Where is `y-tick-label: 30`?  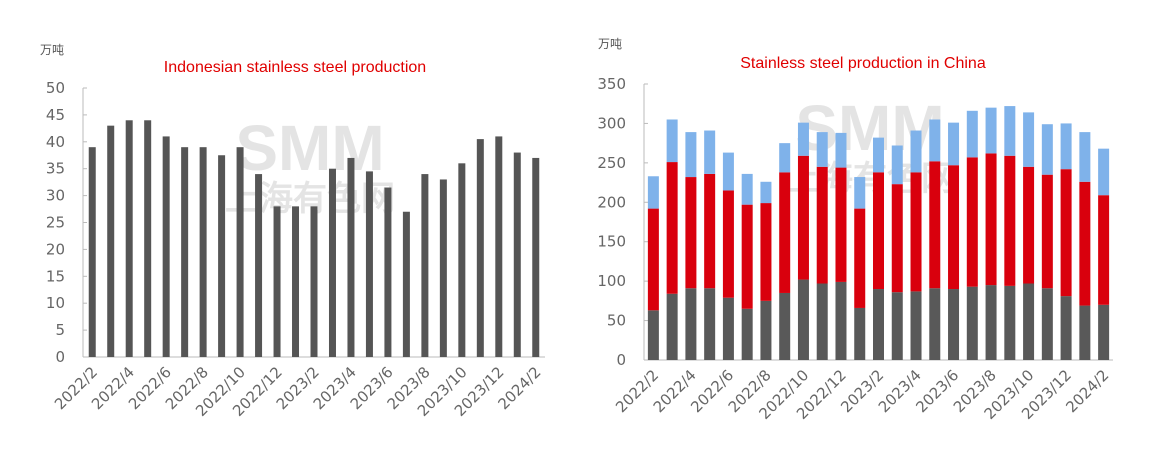
y-tick-label: 30 is located at coordinates (55, 196).